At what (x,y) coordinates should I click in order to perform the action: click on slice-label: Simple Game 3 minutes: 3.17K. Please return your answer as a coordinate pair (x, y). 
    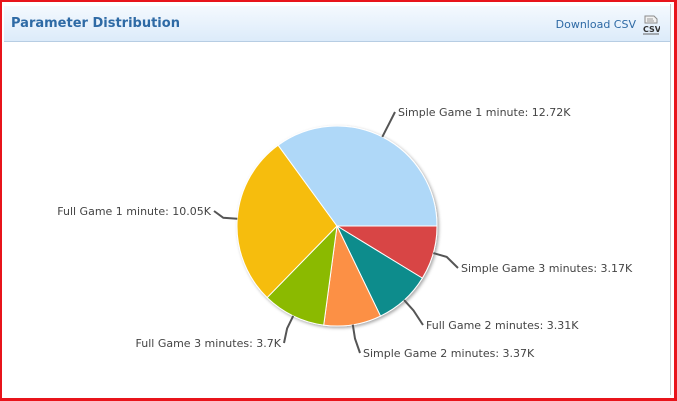
    Looking at the image, I should click on (547, 268).